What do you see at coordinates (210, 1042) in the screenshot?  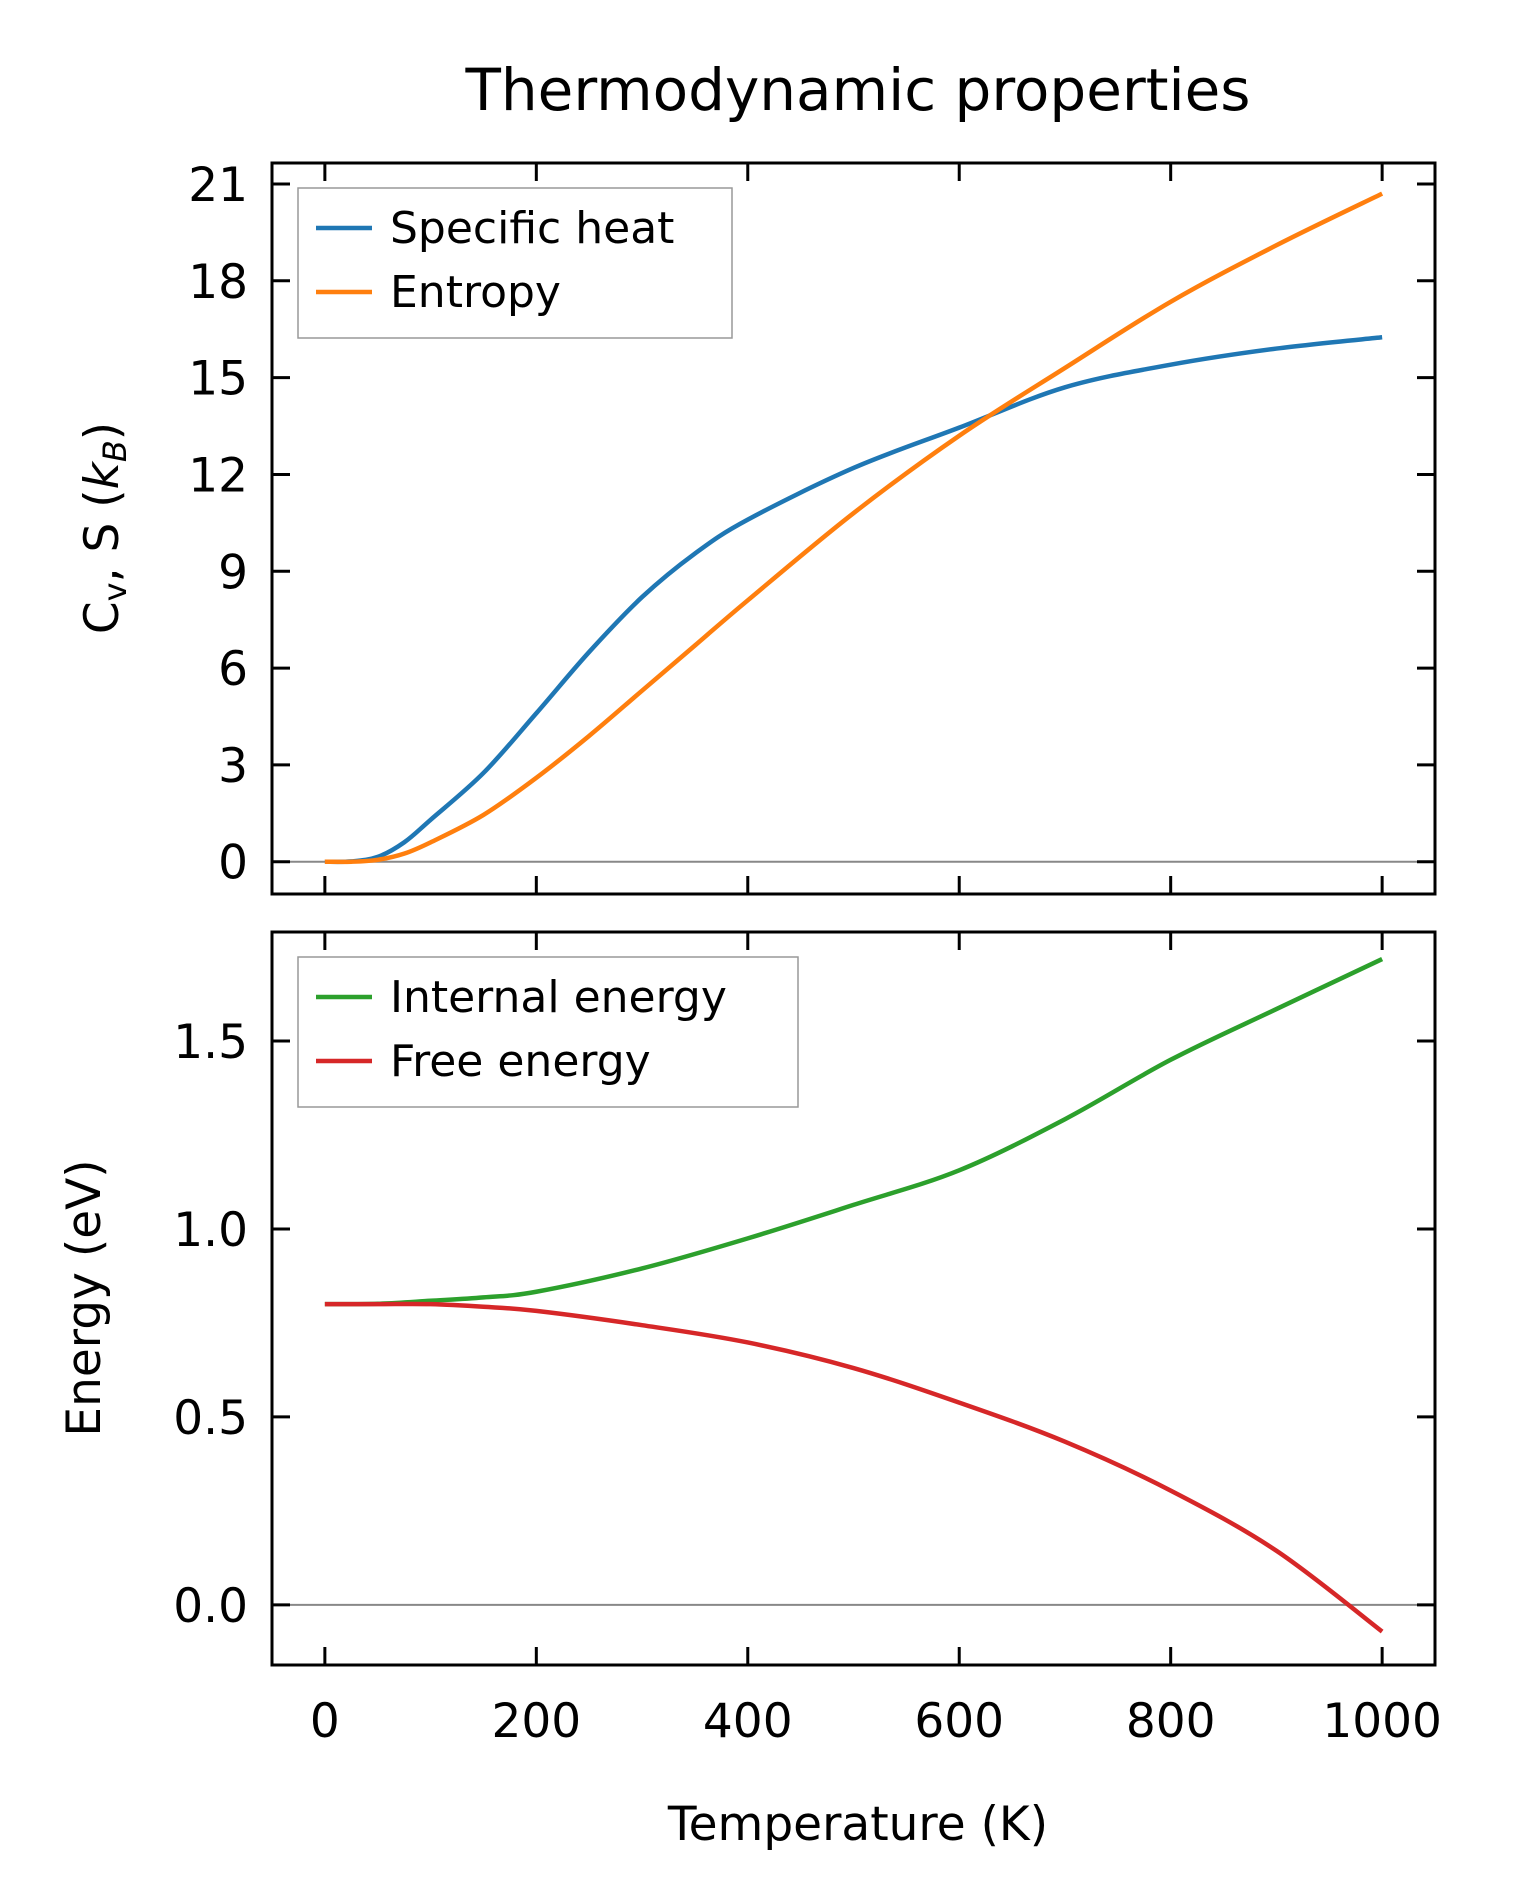 I see `y-tick-label: 1.5` at bounding box center [210, 1042].